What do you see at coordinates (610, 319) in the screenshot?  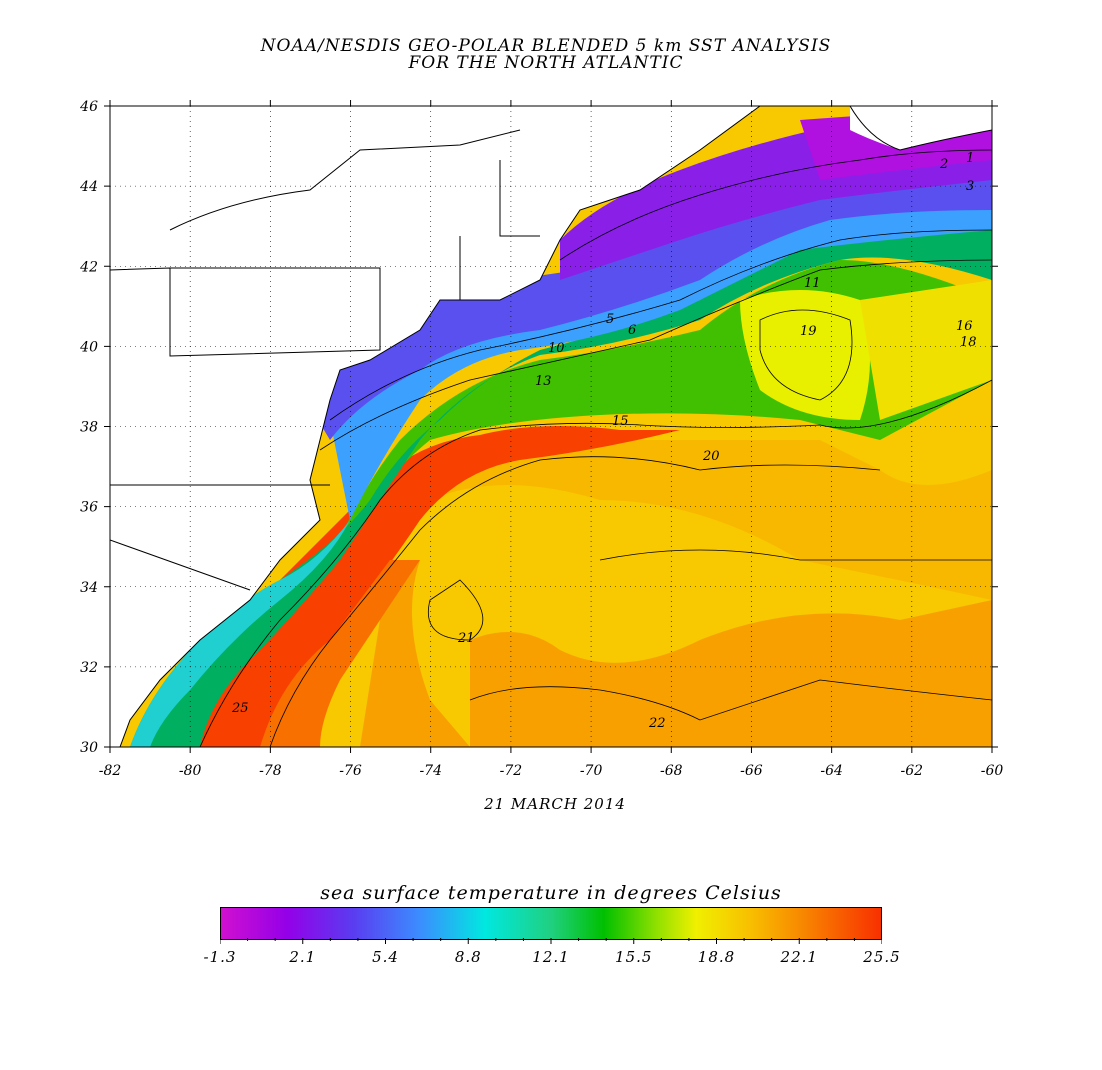 I see `contour-label: 5` at bounding box center [610, 319].